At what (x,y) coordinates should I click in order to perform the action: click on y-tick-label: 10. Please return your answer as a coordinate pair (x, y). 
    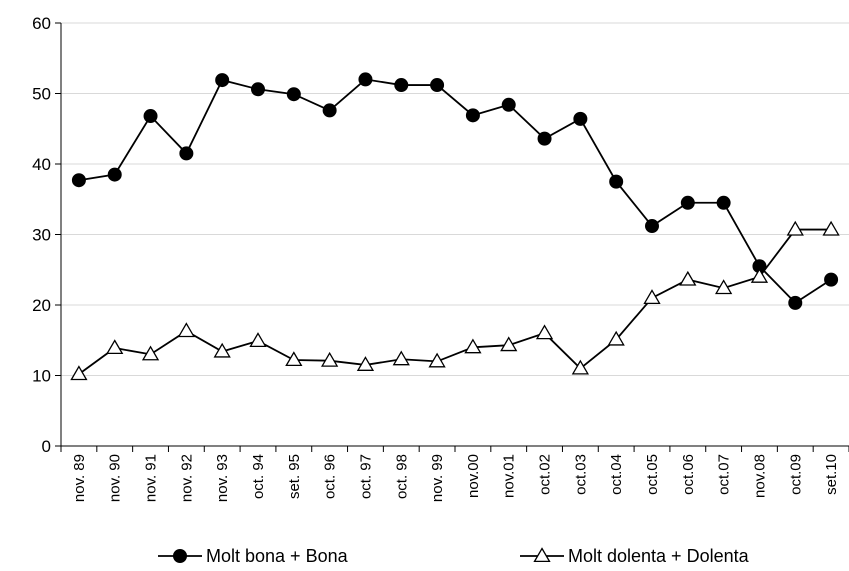
    Looking at the image, I should click on (41, 376).